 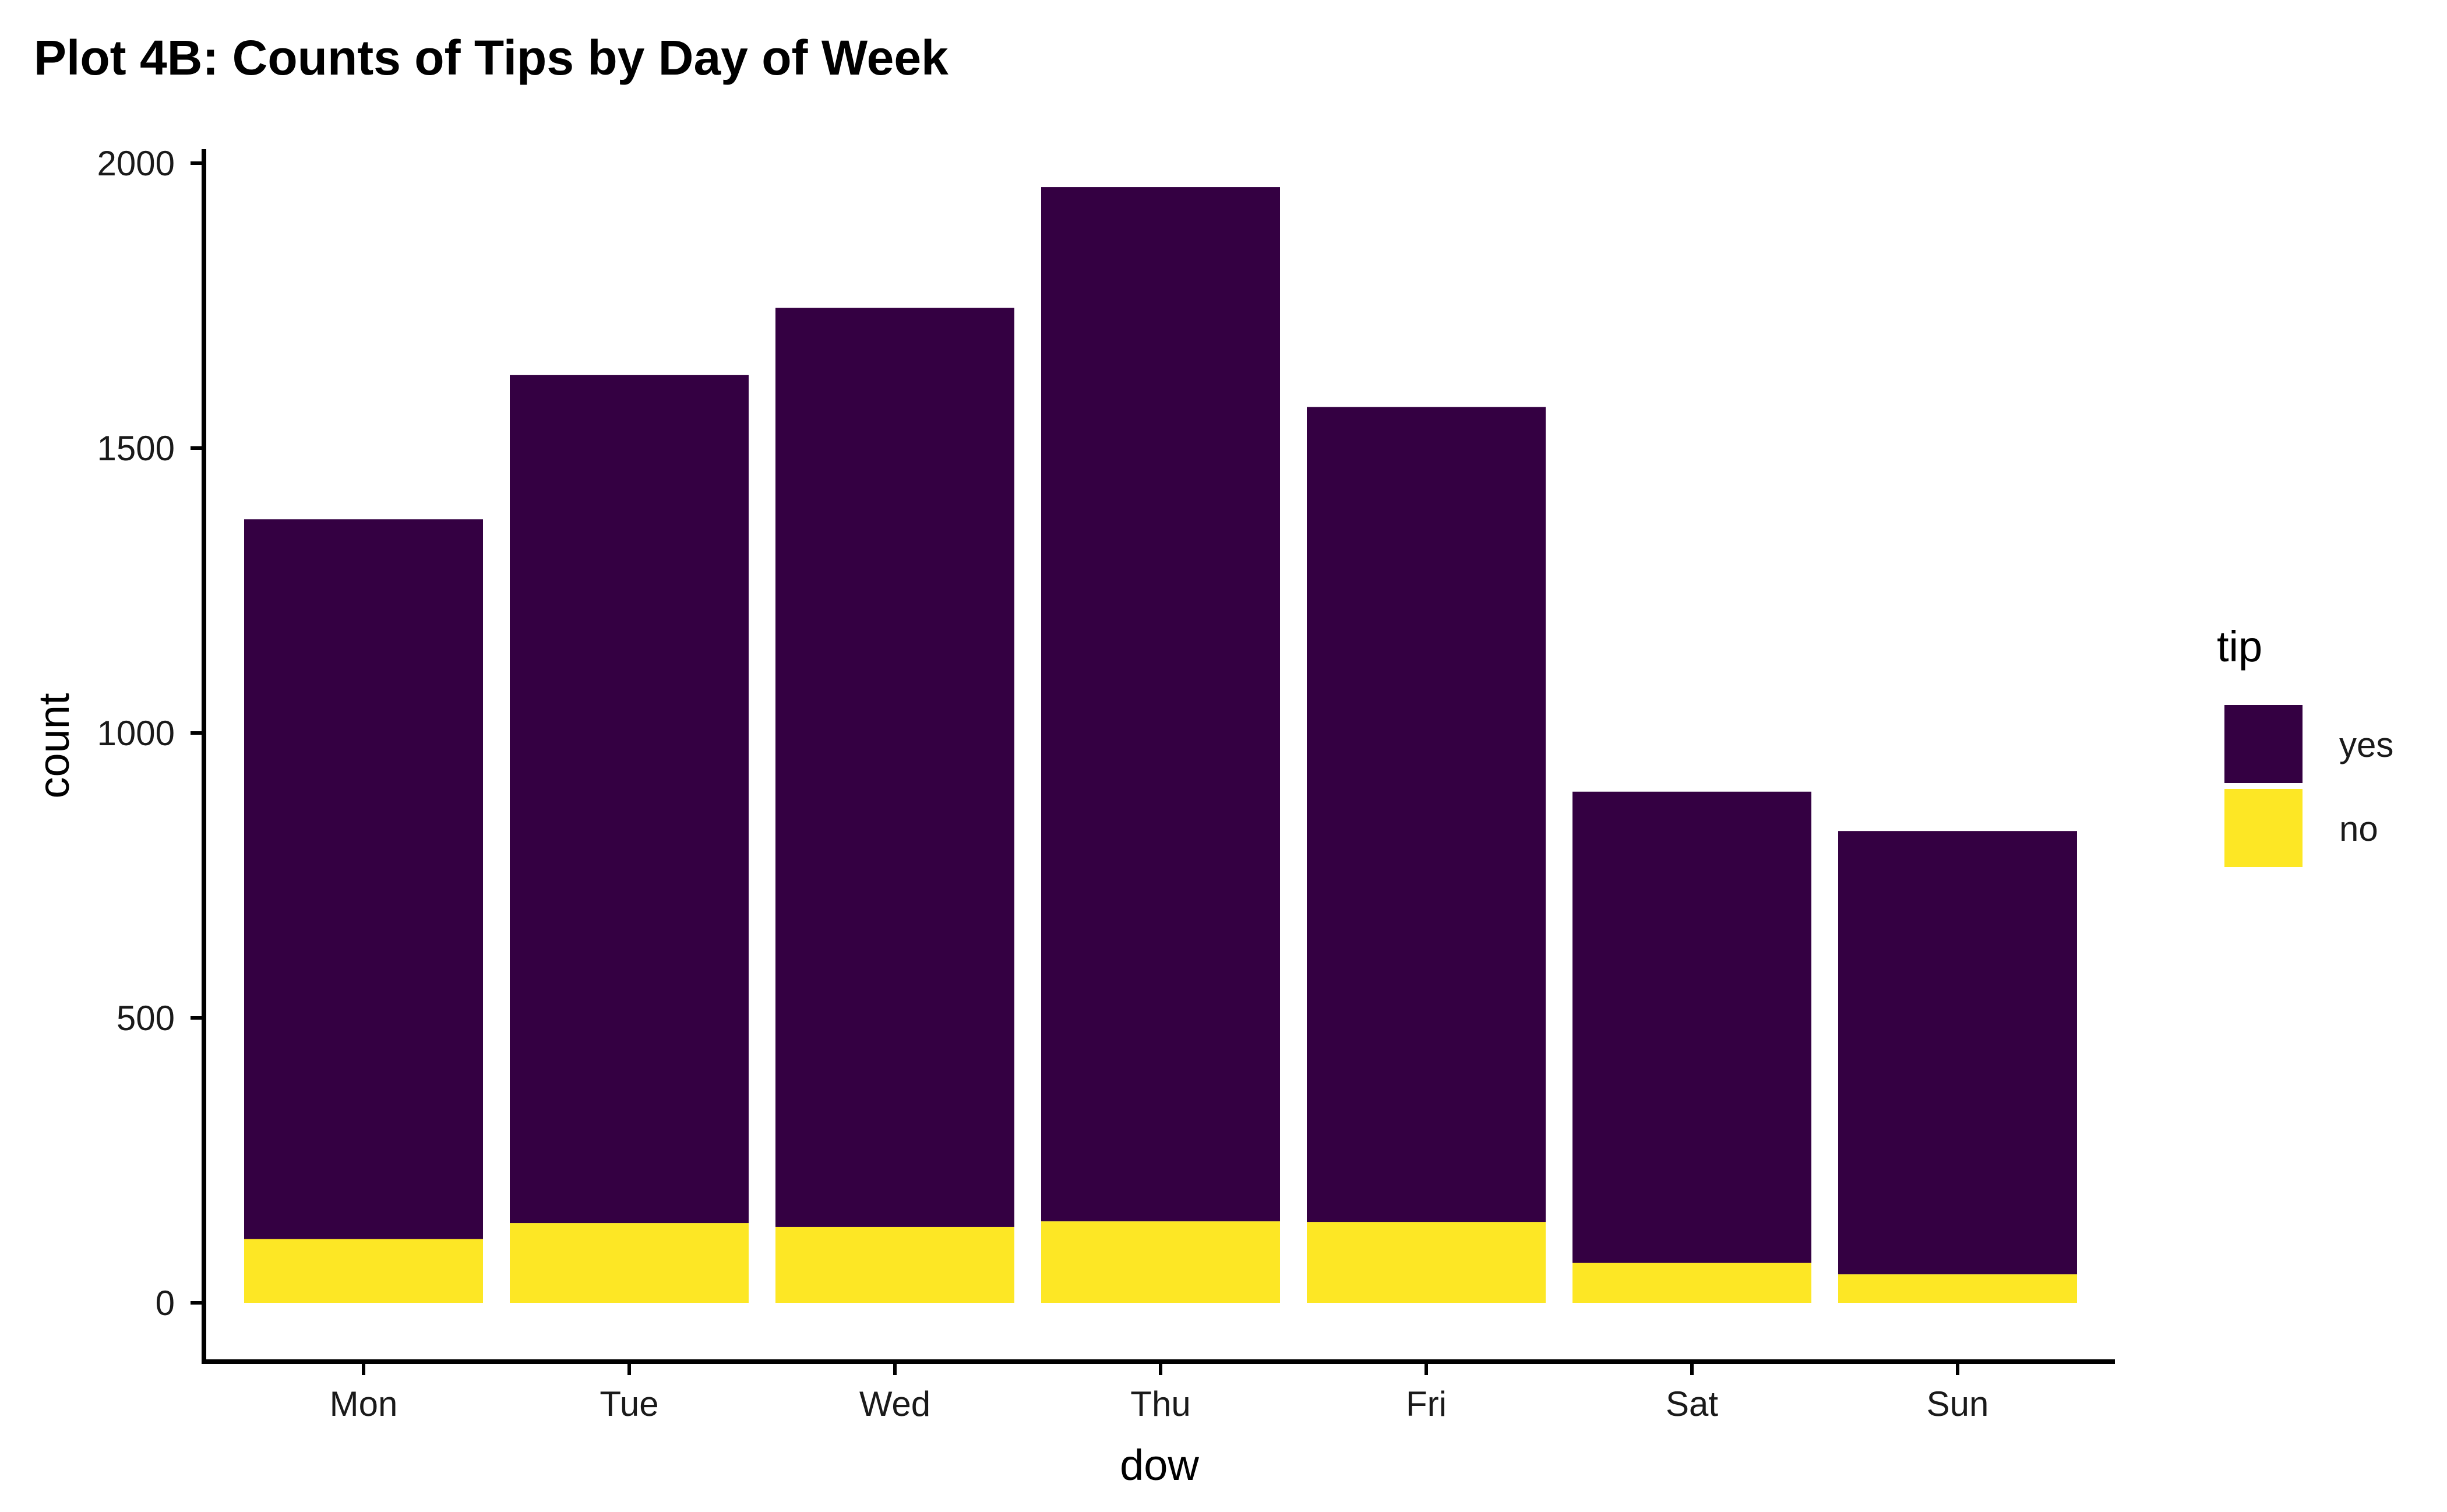 I want to click on bar-mon-yes, so click(x=363, y=879).